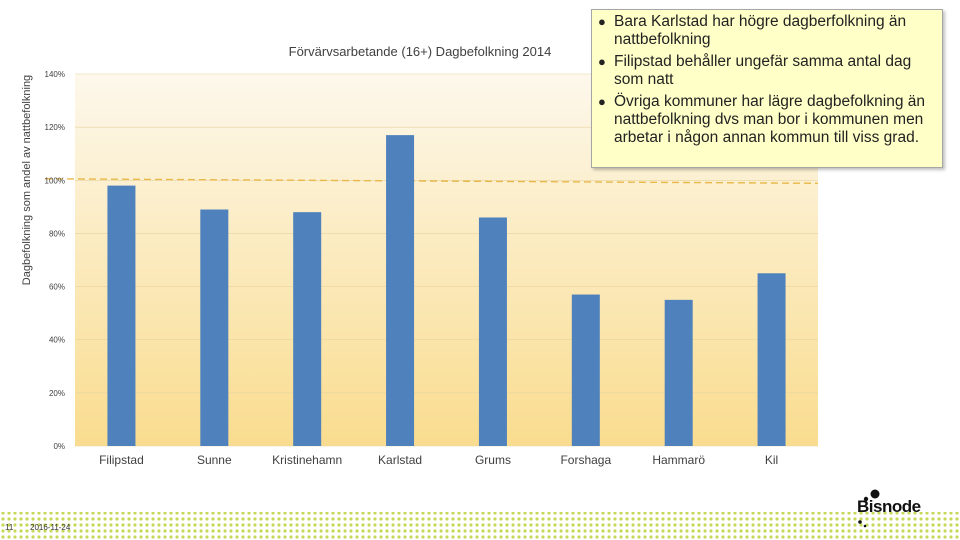 The height and width of the screenshot is (540, 960). What do you see at coordinates (307, 460) in the screenshot?
I see `x-tick-label: Kristinehamn` at bounding box center [307, 460].